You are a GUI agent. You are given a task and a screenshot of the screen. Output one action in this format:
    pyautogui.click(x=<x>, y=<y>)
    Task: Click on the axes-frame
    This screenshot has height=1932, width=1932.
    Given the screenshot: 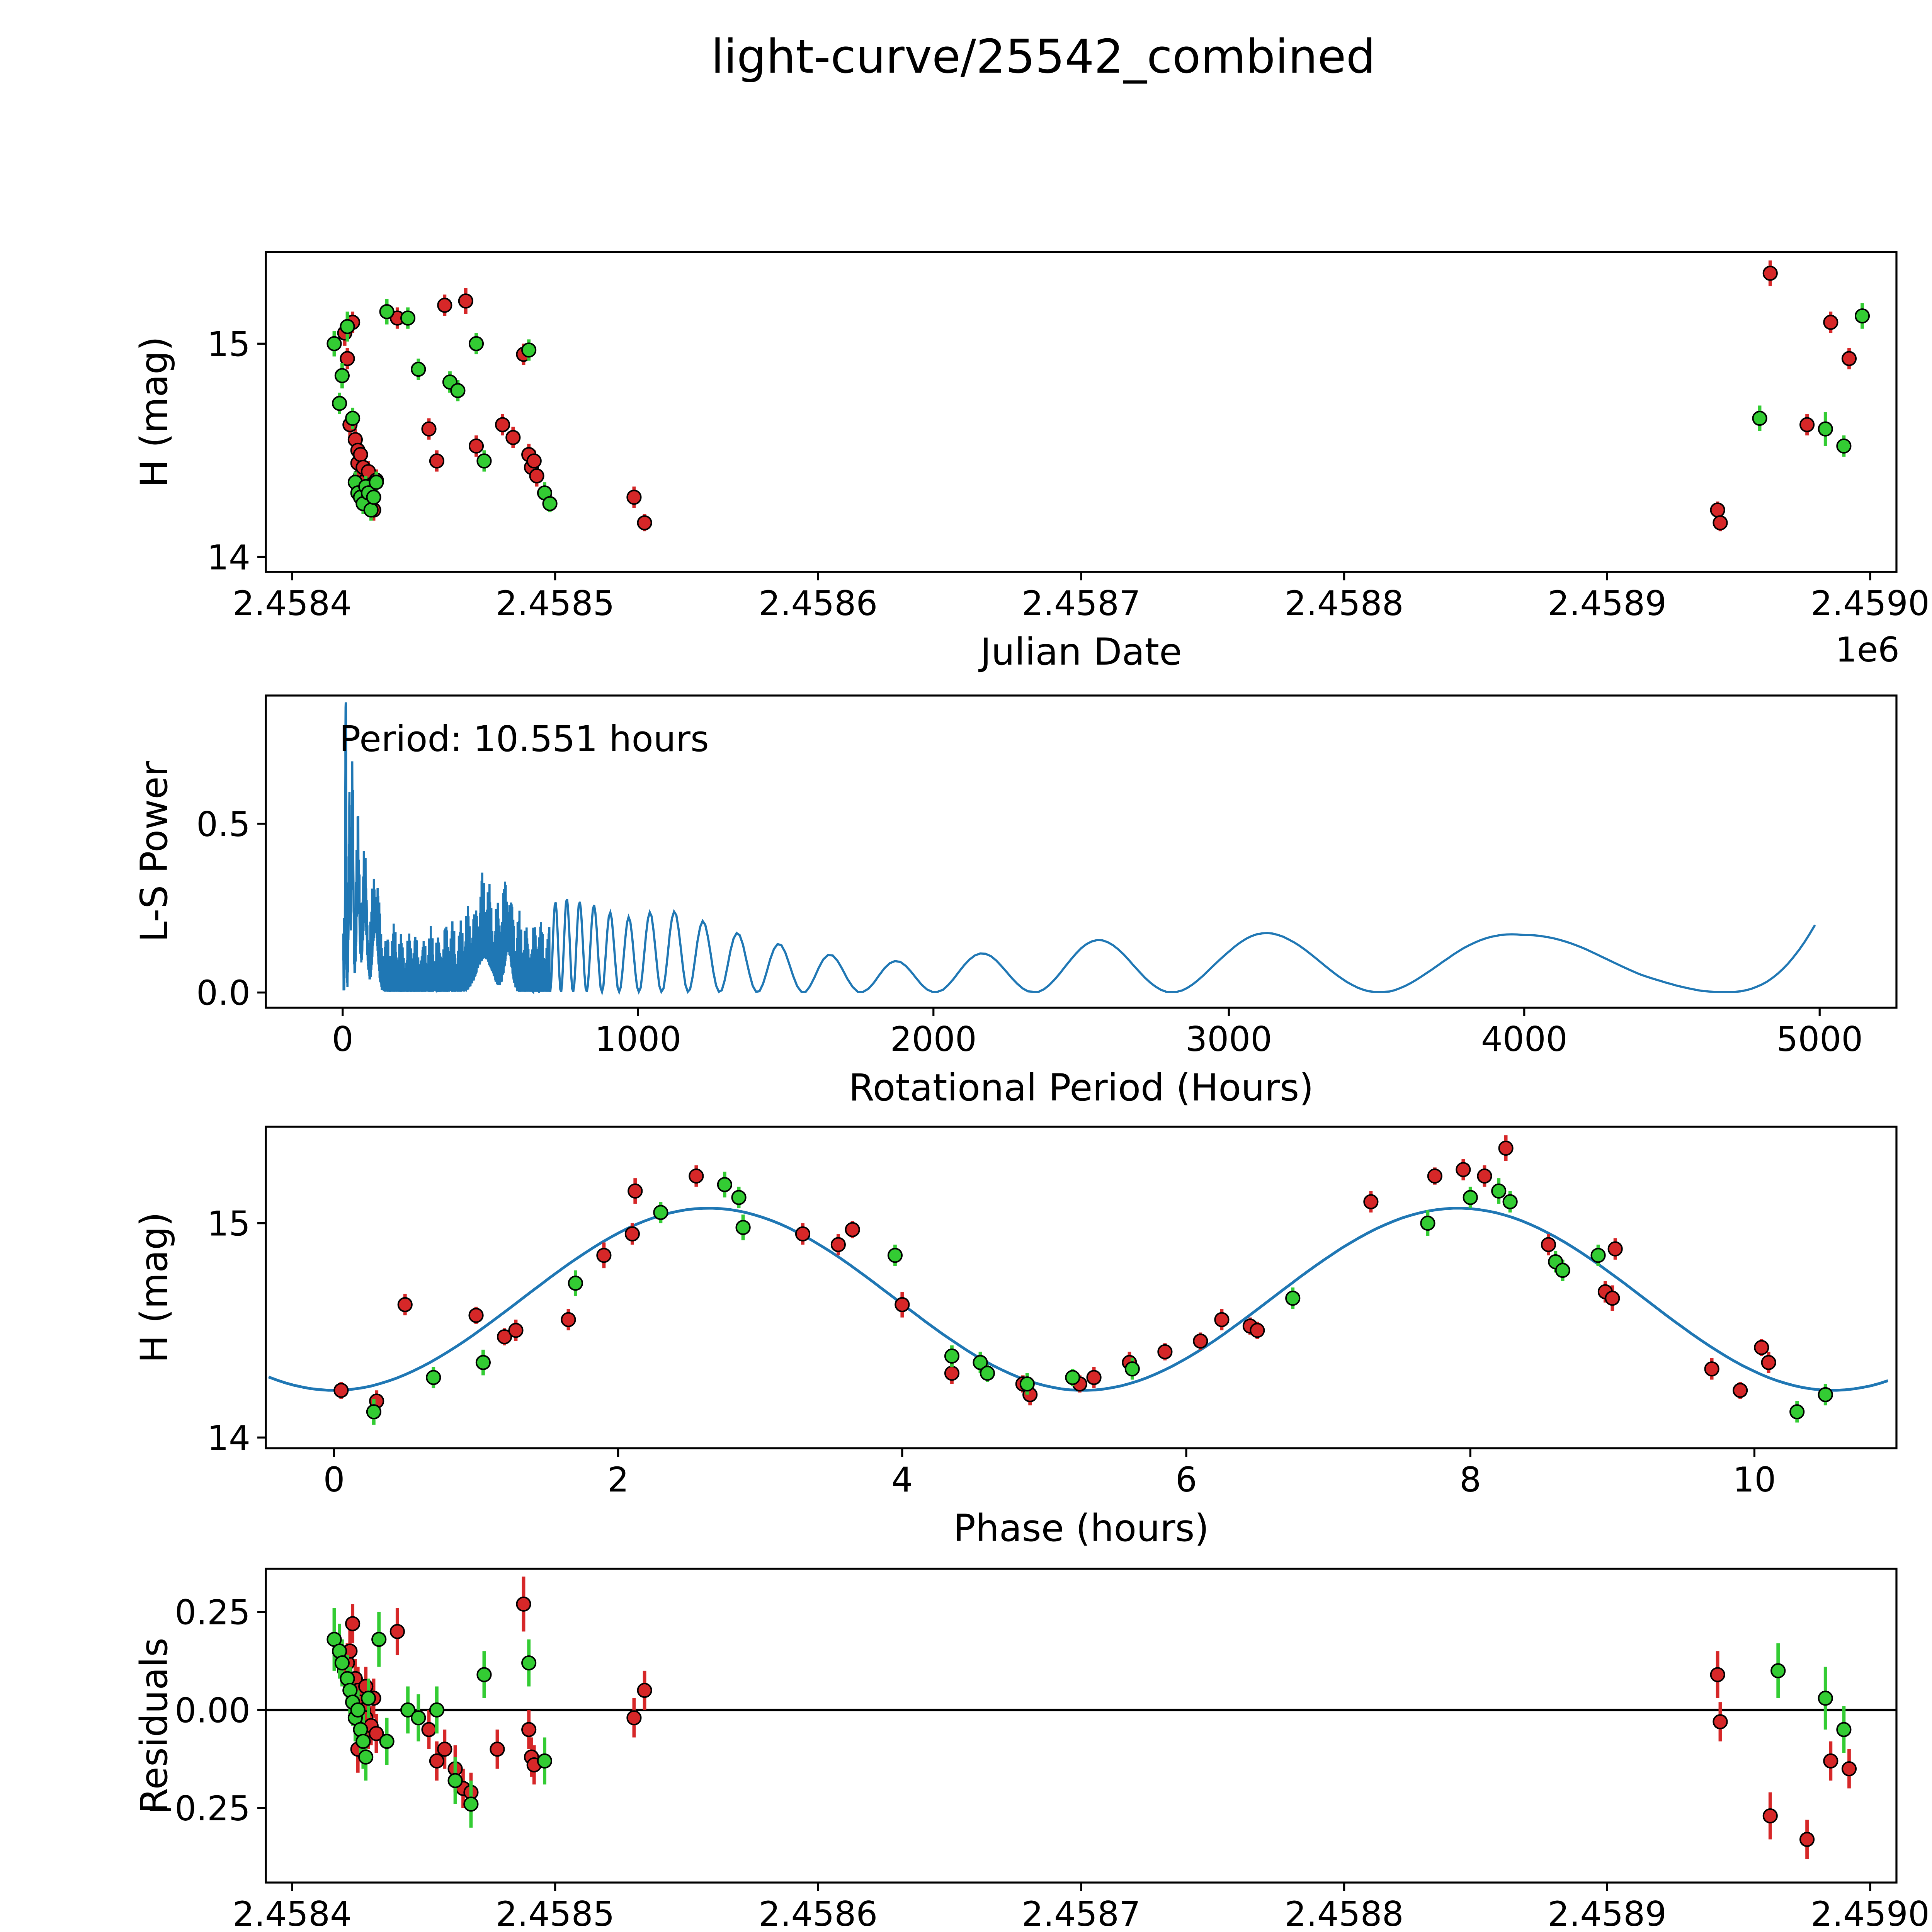 What is the action you would take?
    pyautogui.click(x=1081, y=1726)
    